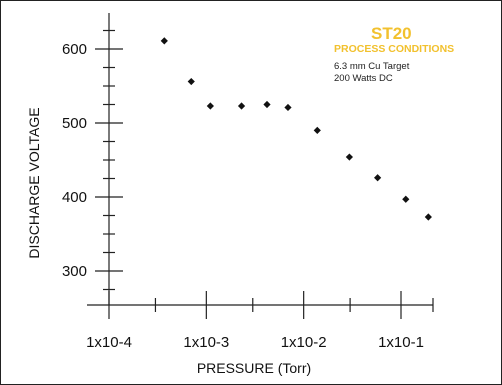 The width and height of the screenshot is (502, 385). I want to click on legend-line-1: 6.3 mm Cu Target, so click(372, 66).